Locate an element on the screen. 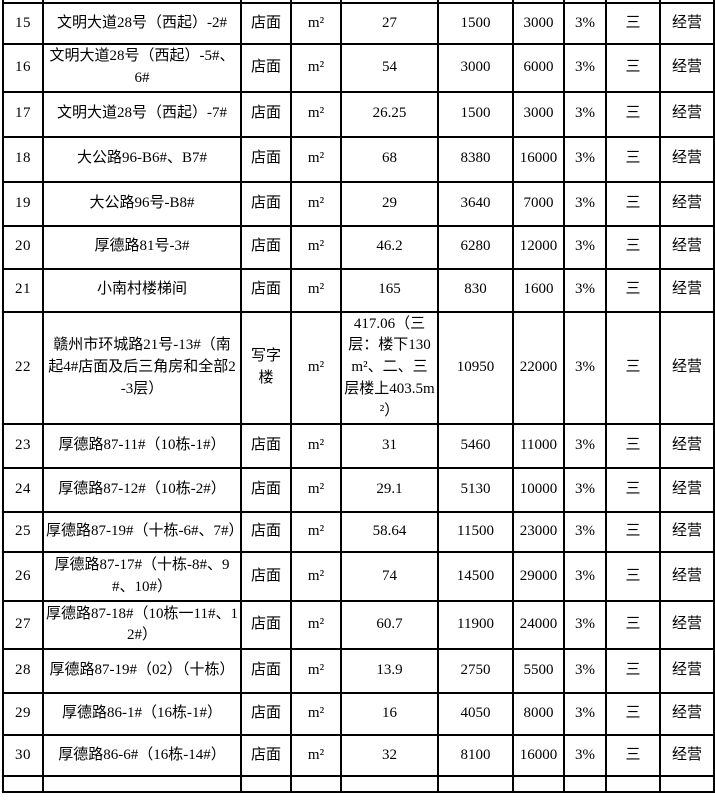 The width and height of the screenshot is (715, 803). cell-address: 厚德路87-19#（02）（十栋） is located at coordinates (142, 671).